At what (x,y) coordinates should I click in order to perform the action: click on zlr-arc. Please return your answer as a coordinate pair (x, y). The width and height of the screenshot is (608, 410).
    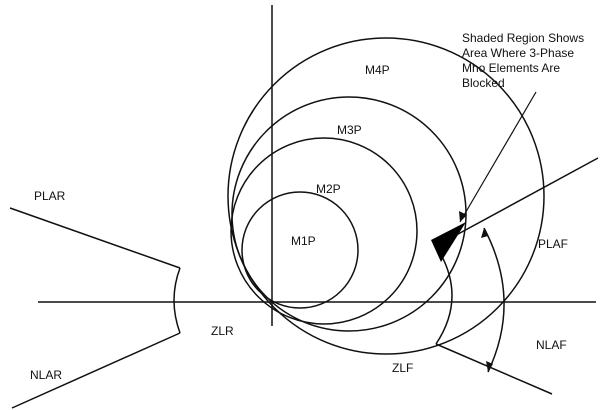
    Looking at the image, I should click on (177, 300).